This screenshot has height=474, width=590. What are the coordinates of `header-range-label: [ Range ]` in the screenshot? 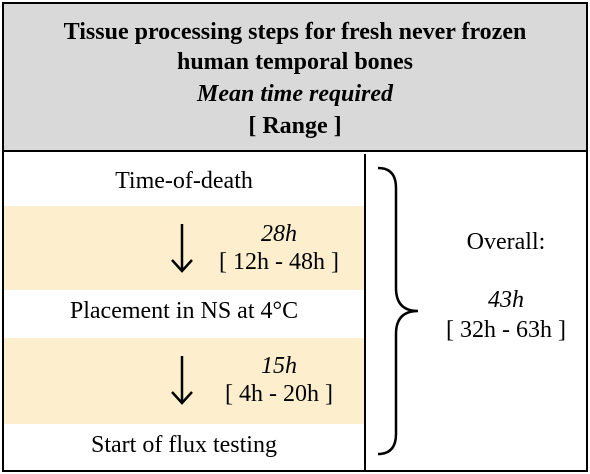 It's located at (295, 126).